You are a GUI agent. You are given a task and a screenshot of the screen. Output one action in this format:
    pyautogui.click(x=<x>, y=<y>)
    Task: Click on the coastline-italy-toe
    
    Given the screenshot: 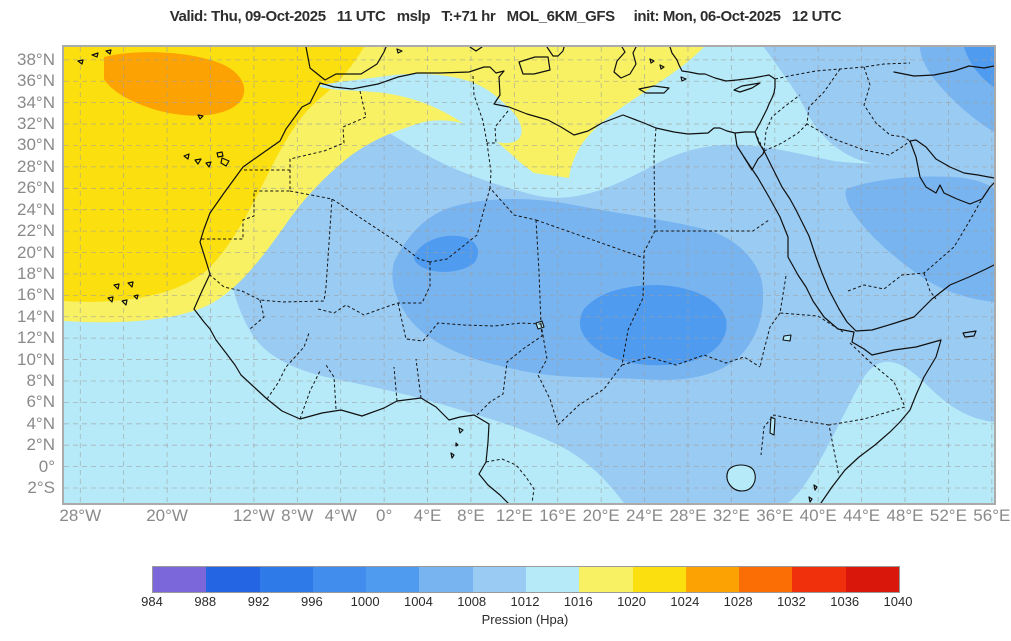 What is the action you would take?
    pyautogui.click(x=555, y=52)
    